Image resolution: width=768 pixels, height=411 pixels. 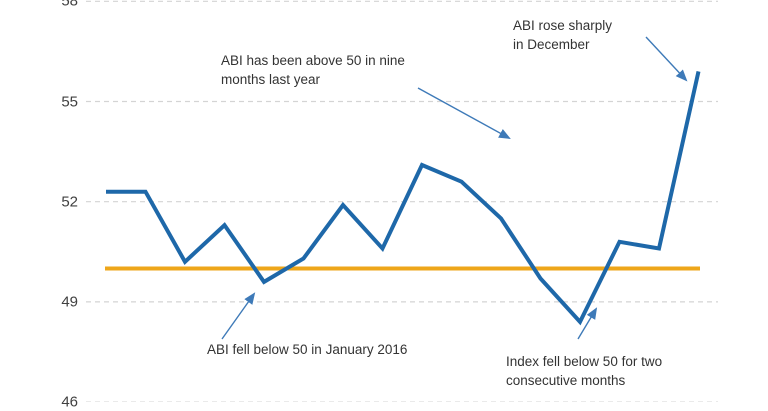 I want to click on annotation-text-line: ABI rose sharply, so click(x=563, y=25).